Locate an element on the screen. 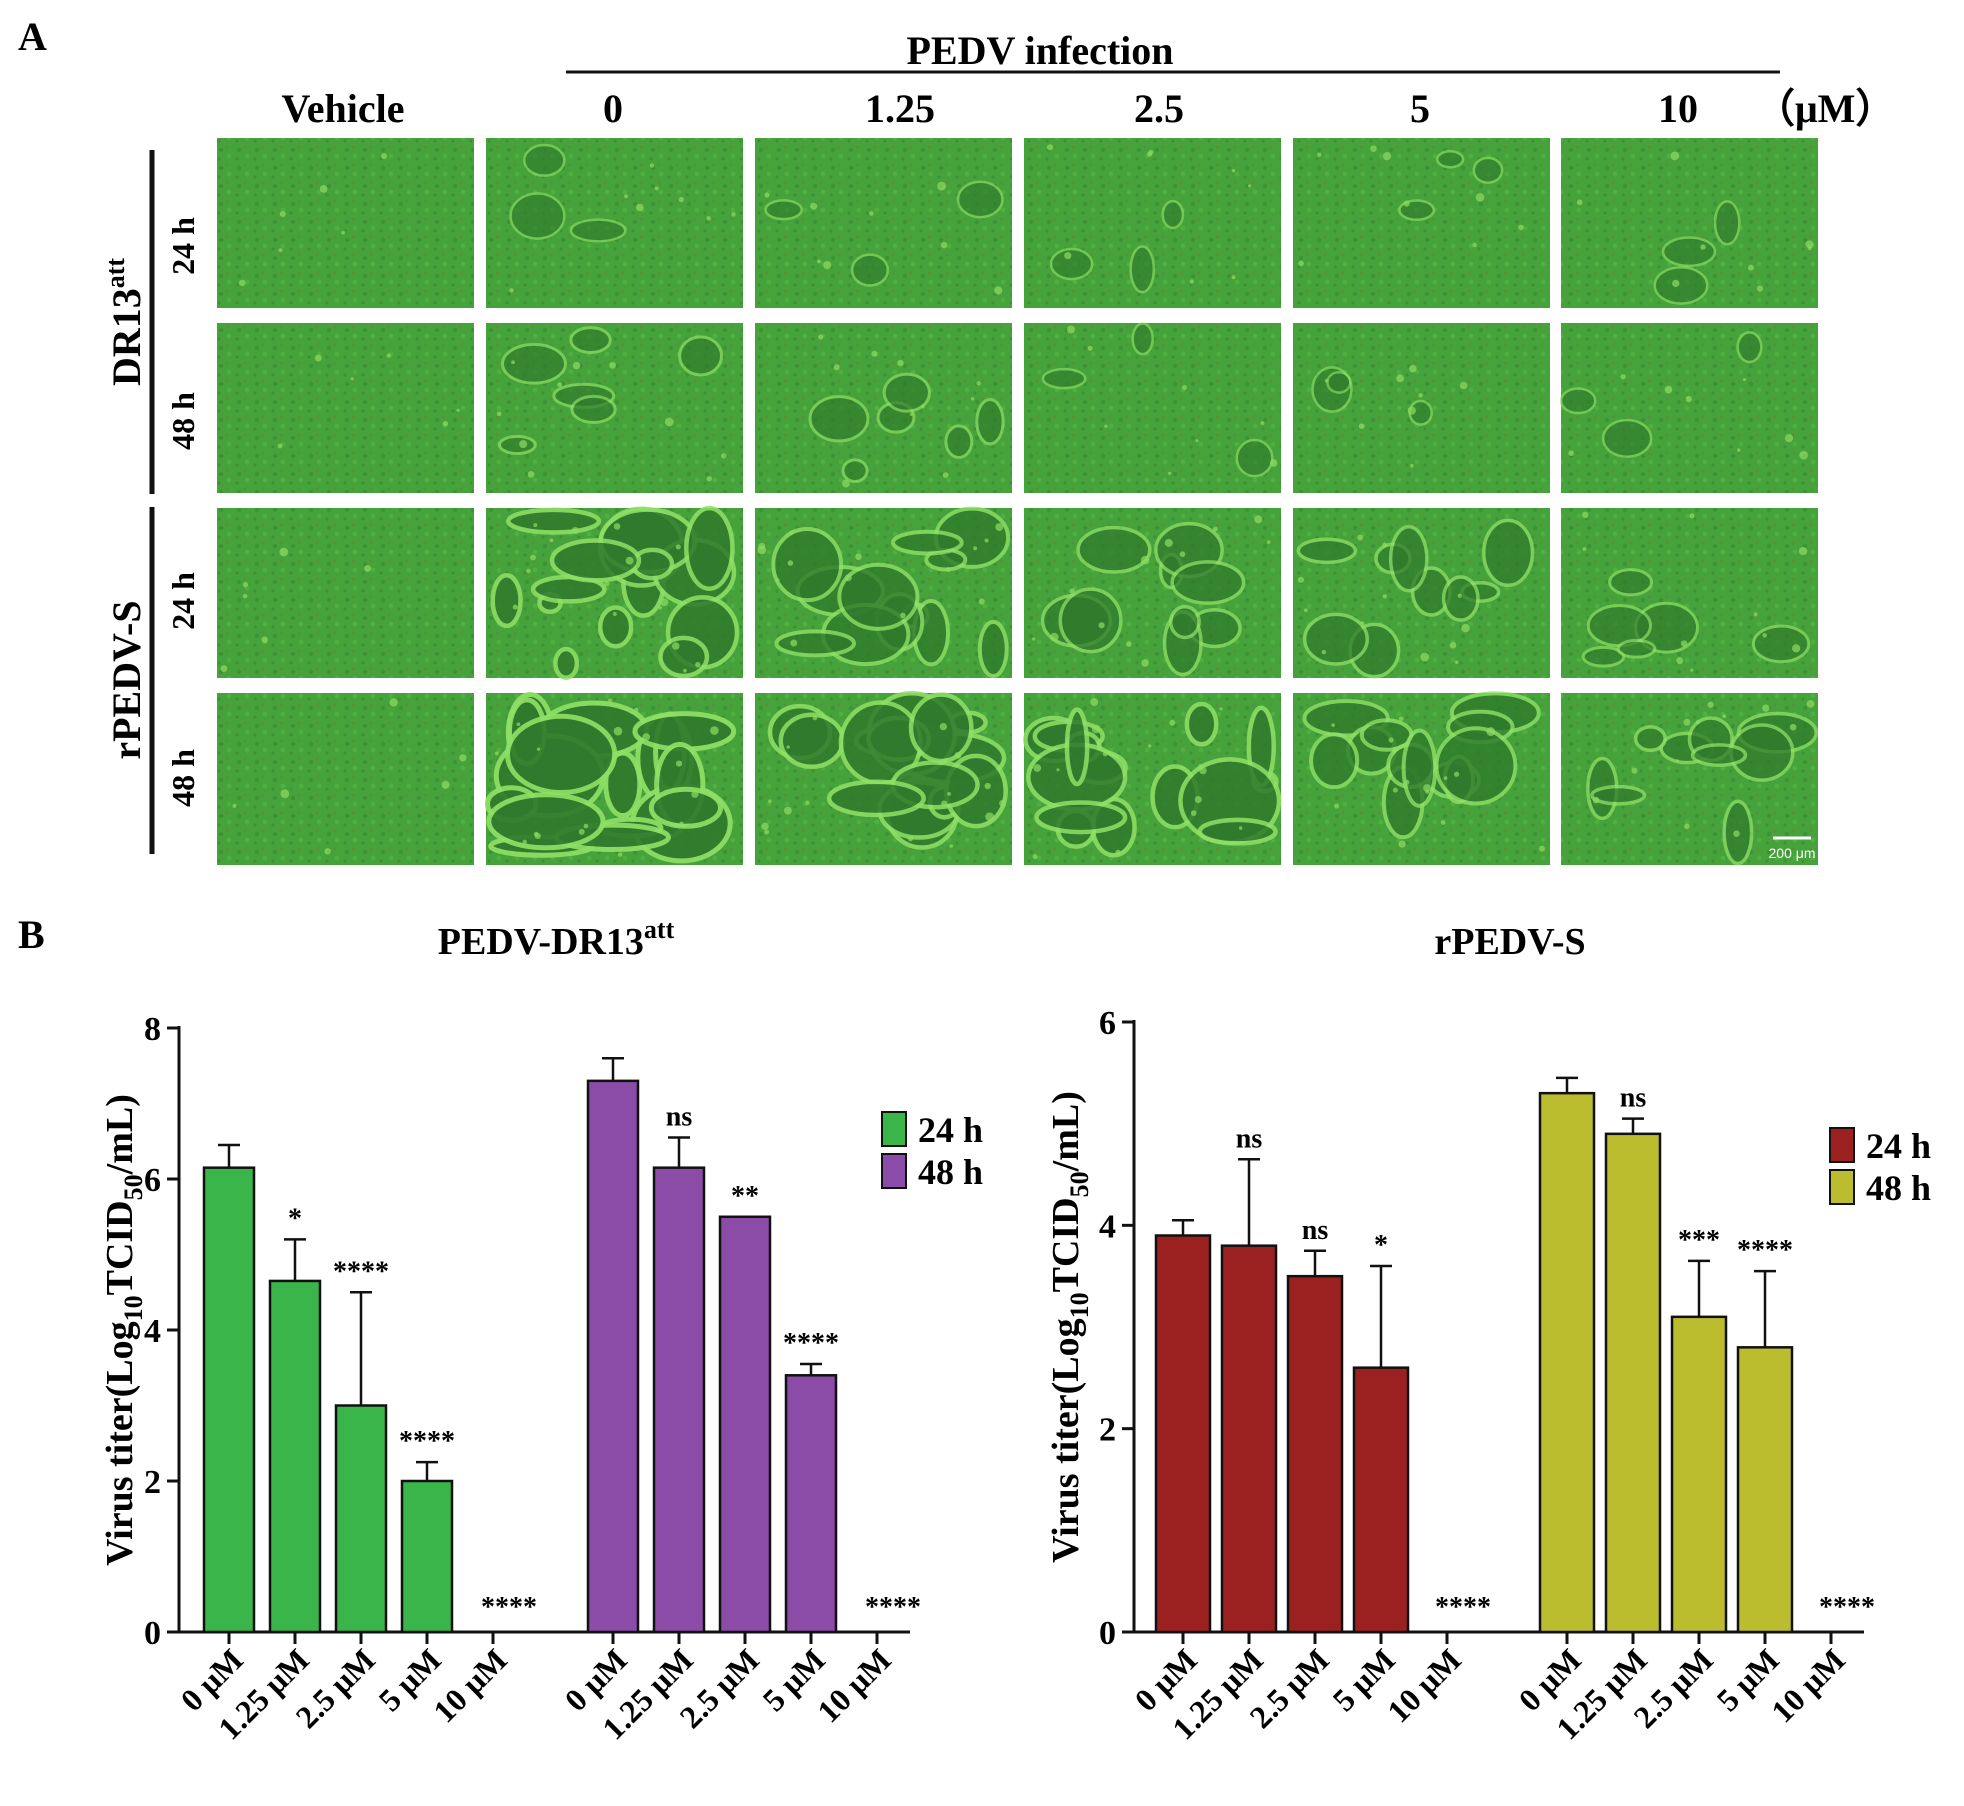 The image size is (1964, 1806). column-label-10: 10 is located at coordinates (1678, 108).